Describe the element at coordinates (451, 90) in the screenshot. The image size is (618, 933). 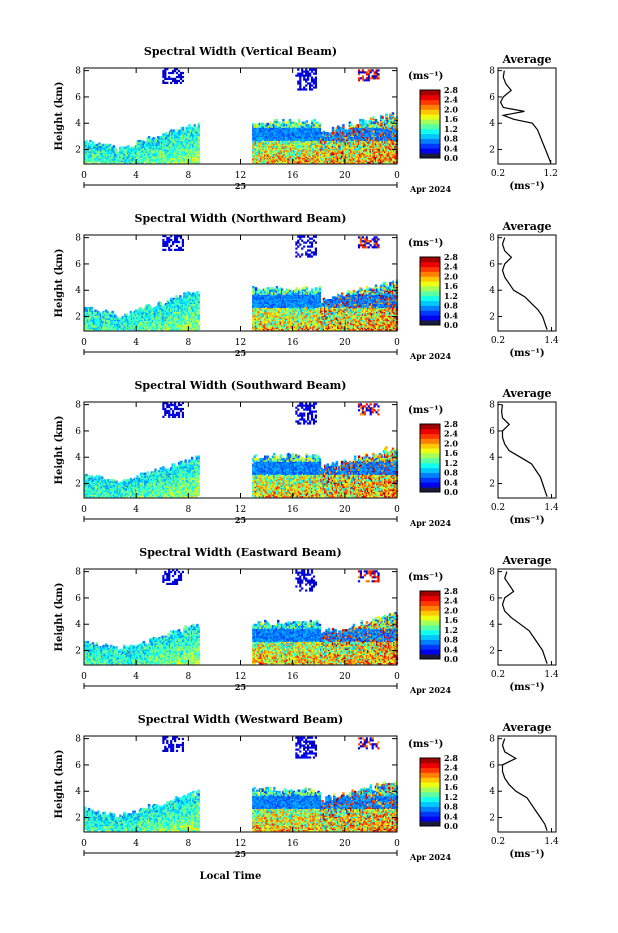
I see `colorbar-tick-label: 2.8` at that location.